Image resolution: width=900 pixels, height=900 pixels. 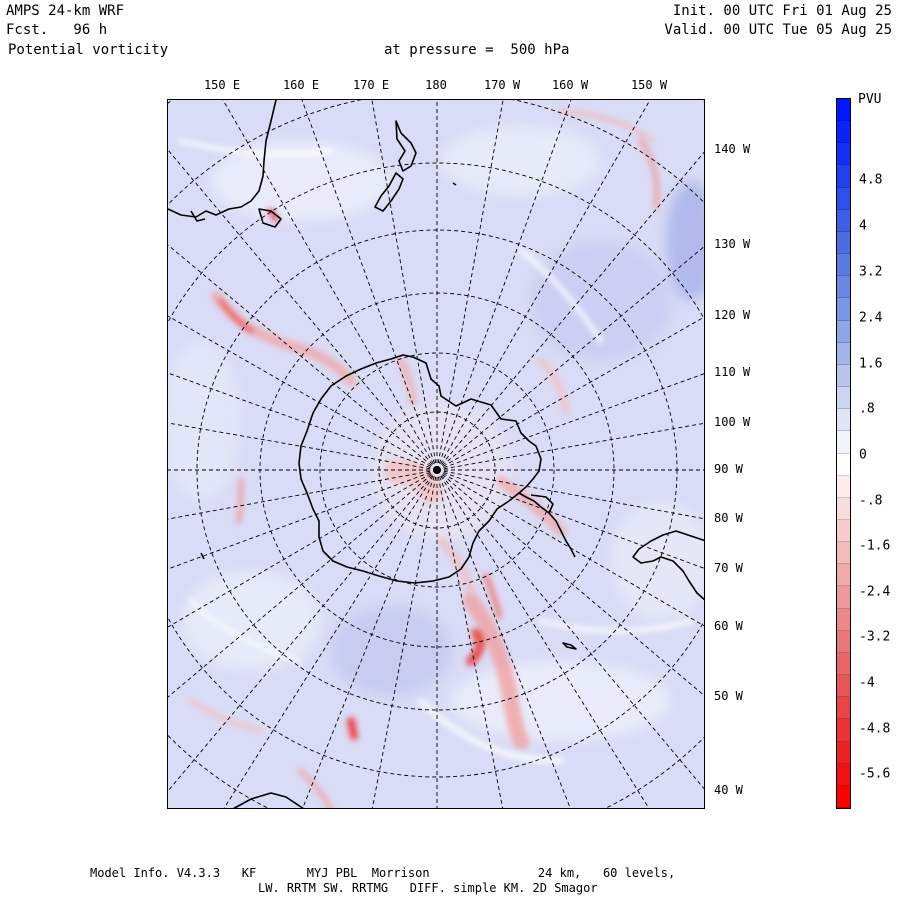 What do you see at coordinates (728, 469) in the screenshot?
I see `side-lon-label: 90 W` at bounding box center [728, 469].